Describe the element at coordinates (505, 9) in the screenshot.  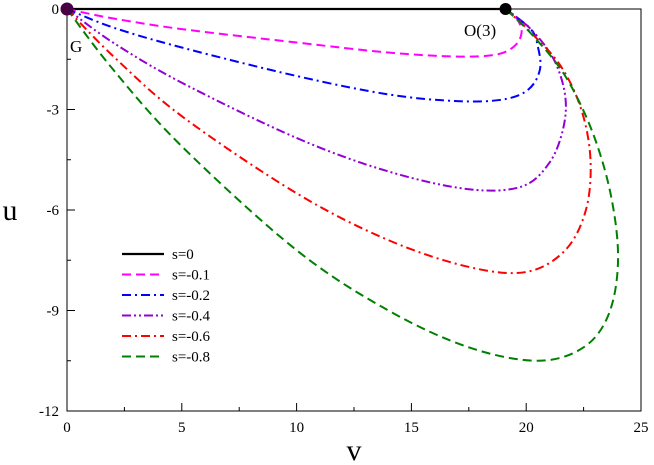
I see `fixed-point-o3` at that location.